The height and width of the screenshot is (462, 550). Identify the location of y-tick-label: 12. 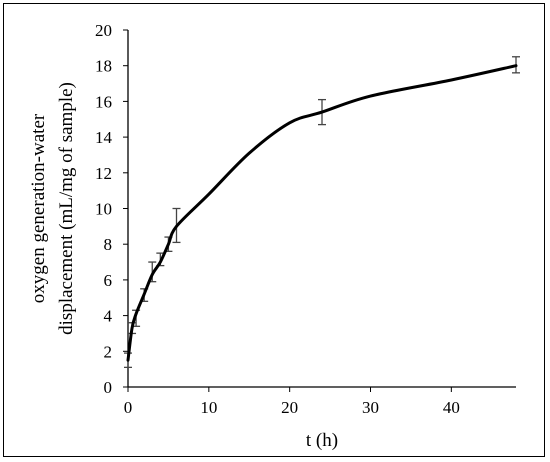
(103, 173).